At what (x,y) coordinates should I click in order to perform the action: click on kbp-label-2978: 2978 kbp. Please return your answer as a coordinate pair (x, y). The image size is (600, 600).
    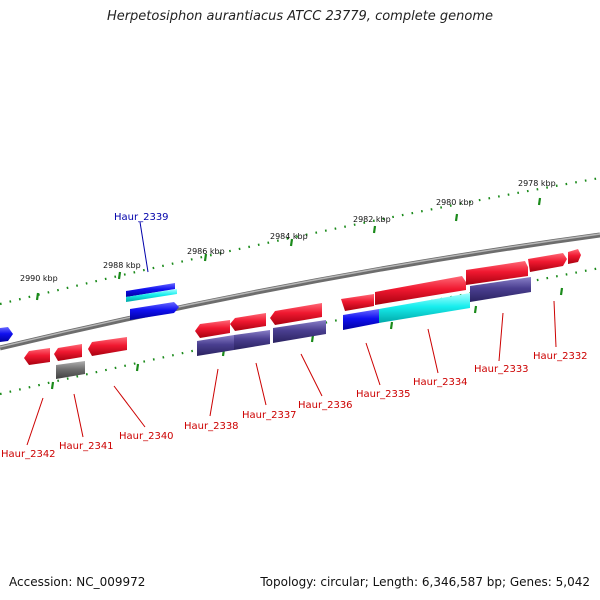
    Looking at the image, I should click on (537, 183).